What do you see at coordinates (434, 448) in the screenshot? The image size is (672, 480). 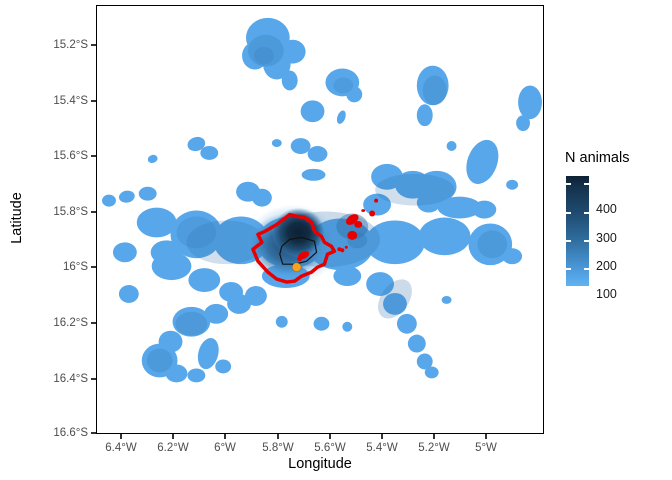 I see `x-tick-label: 5.2°W` at bounding box center [434, 448].